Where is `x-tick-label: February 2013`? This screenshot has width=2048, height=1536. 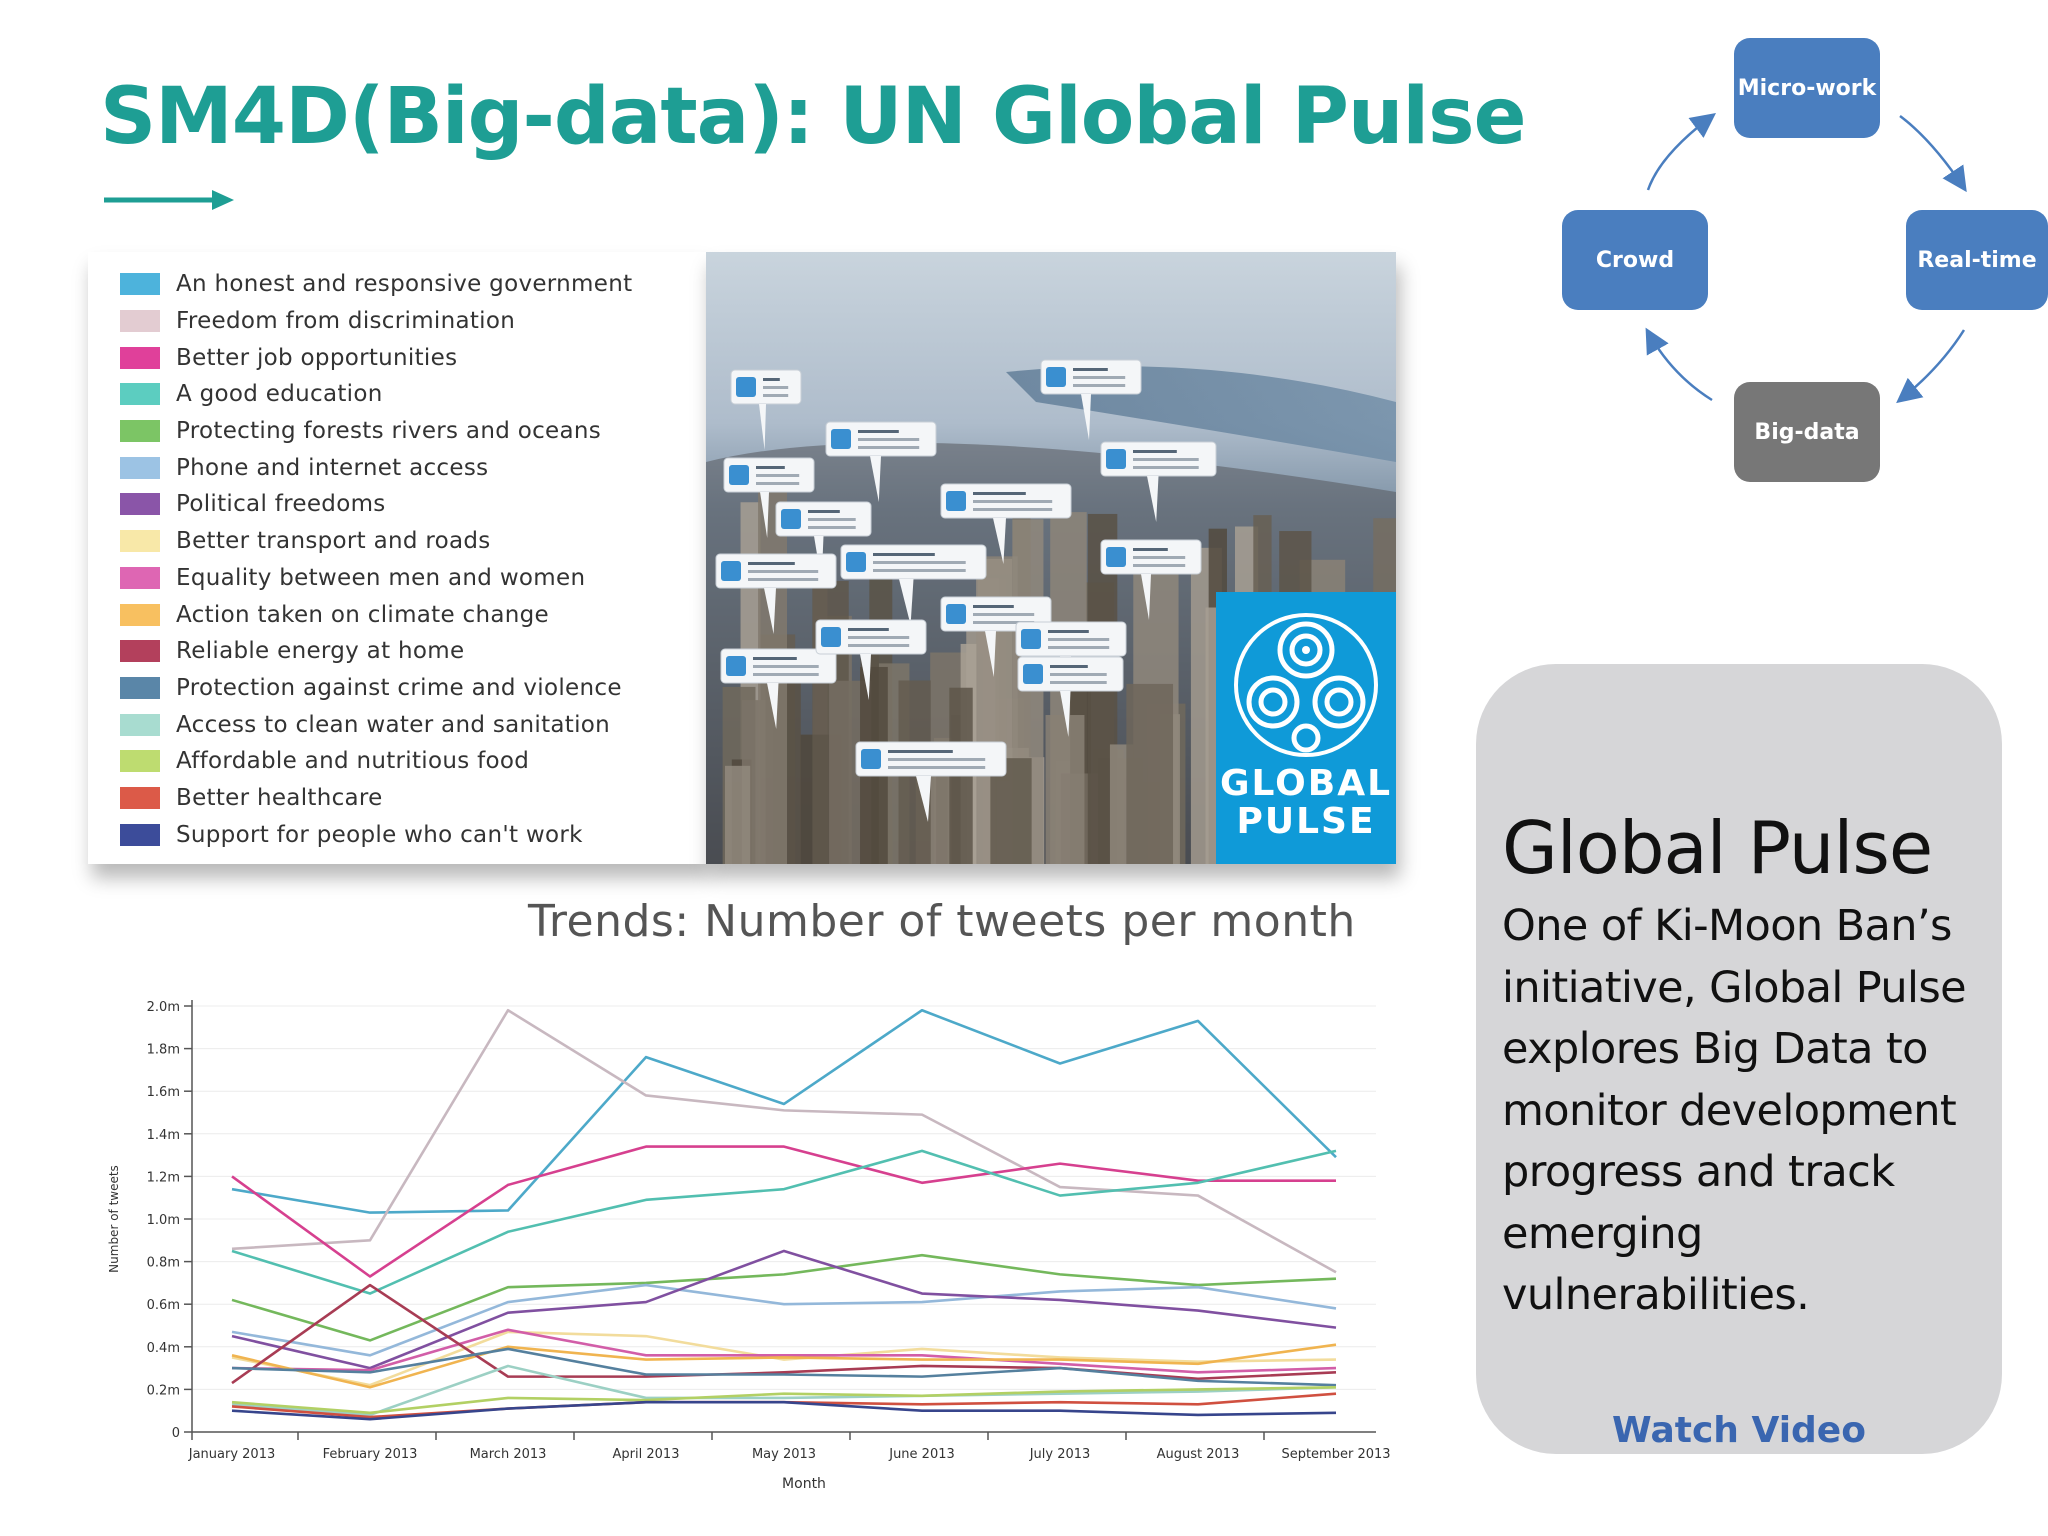 x-tick-label: February 2013 is located at coordinates (370, 1454).